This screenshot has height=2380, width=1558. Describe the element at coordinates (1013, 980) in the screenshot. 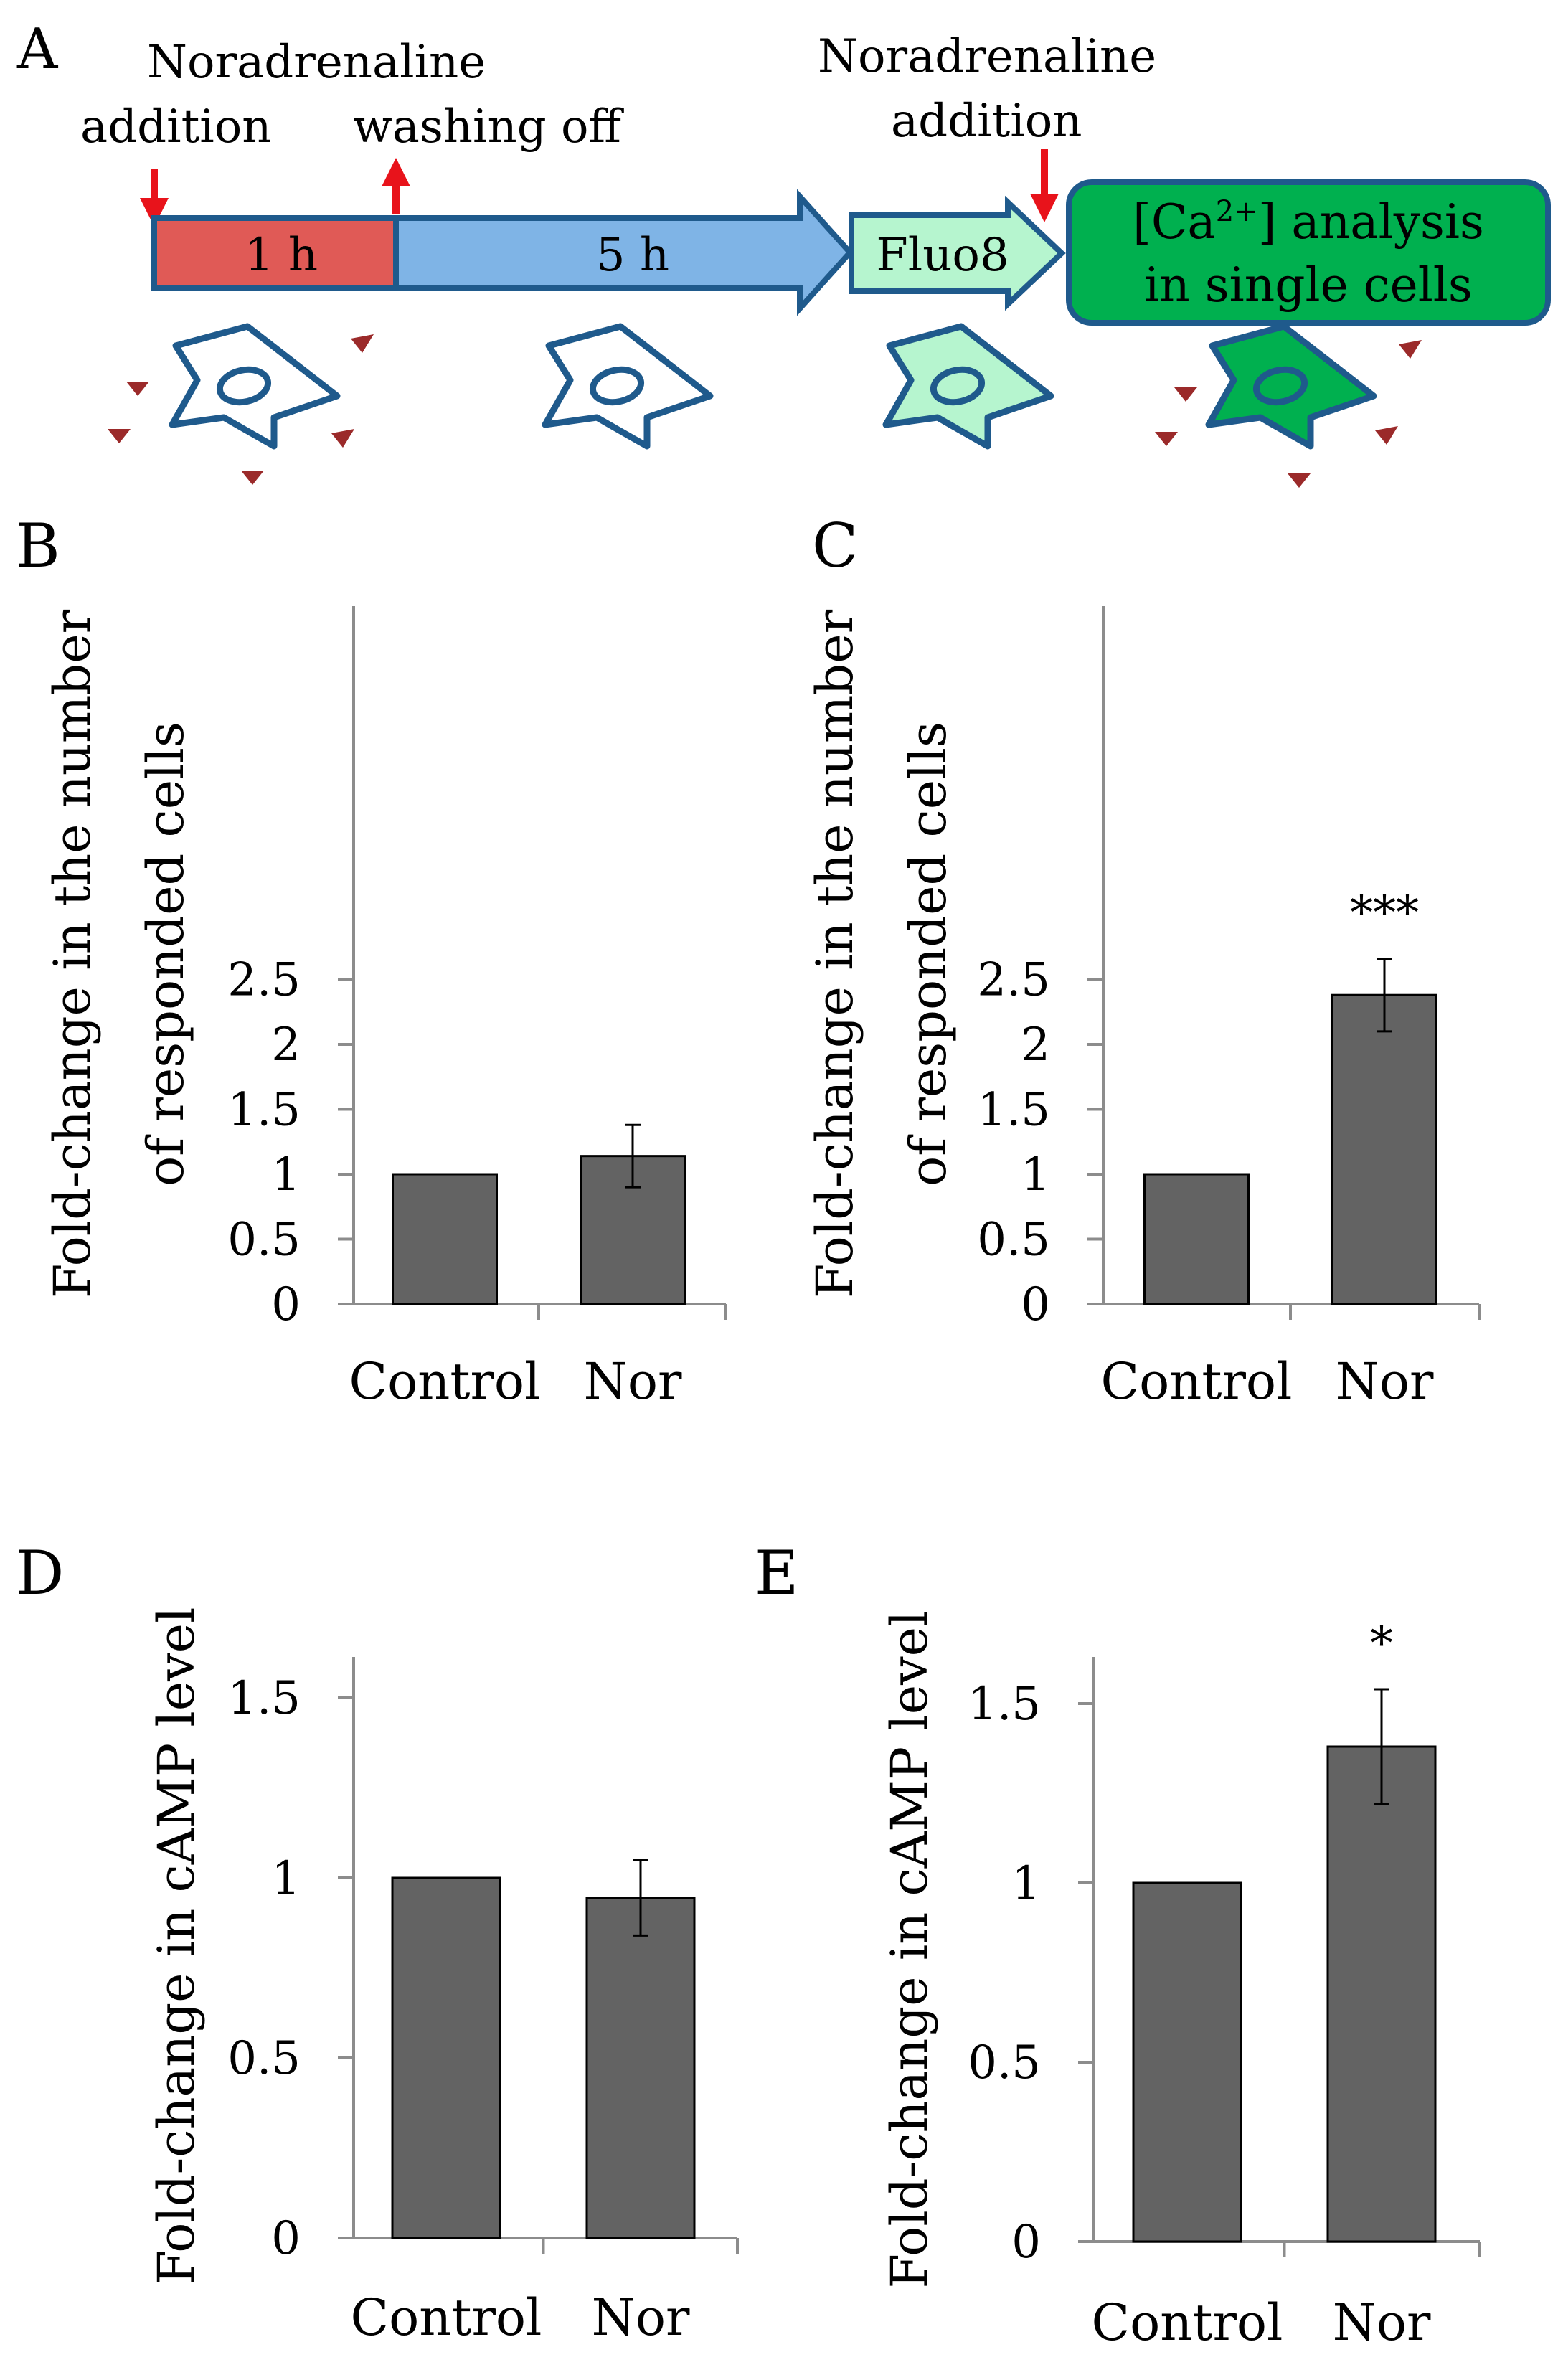

I see `chart-c-y-tick-label-5: 2.5` at that location.